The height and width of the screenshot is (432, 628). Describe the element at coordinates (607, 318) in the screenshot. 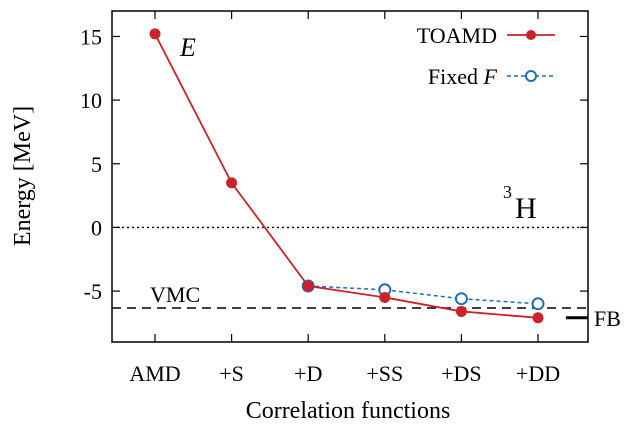

I see `fb-label: FB` at that location.